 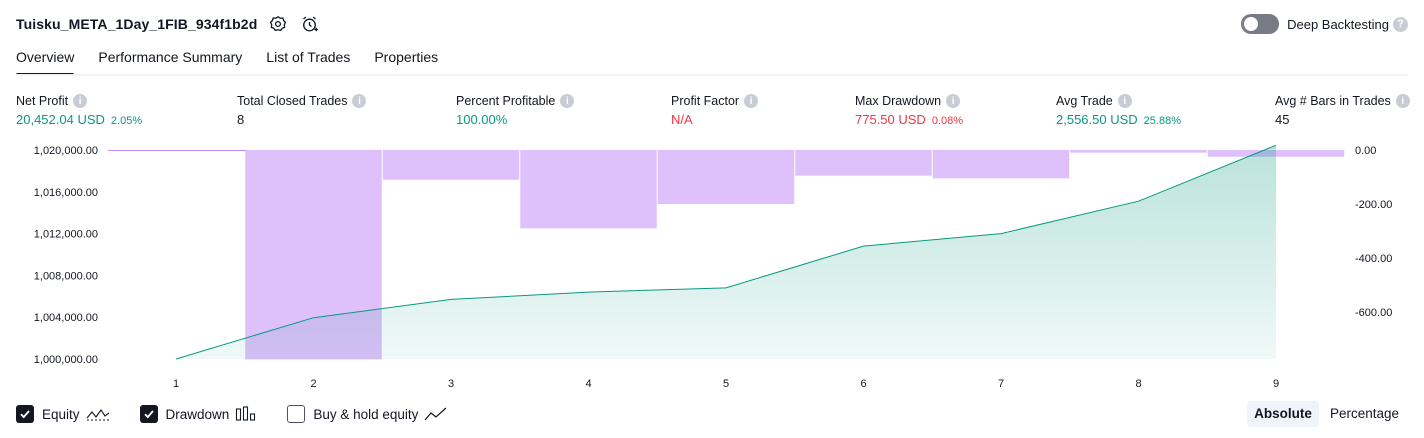 I want to click on drawdown-bars-icon, so click(x=246, y=414).